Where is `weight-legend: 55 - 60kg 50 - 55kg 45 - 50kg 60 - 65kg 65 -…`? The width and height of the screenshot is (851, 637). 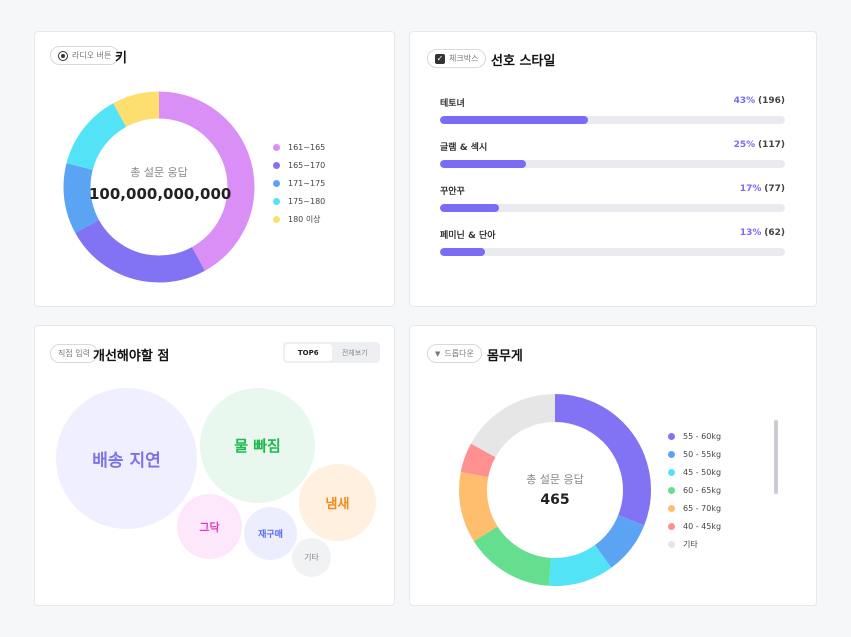 weight-legend: 55 - 60kg 50 - 55kg 45 - 50kg 60 - 65kg 65 -… is located at coordinates (694, 490).